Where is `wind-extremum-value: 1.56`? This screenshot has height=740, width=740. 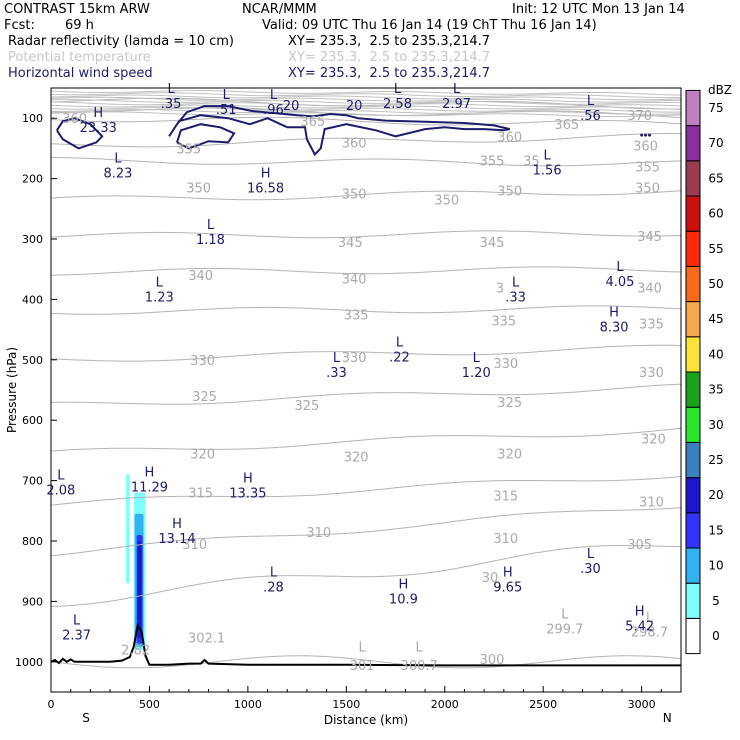
wind-extremum-value: 1.56 is located at coordinates (547, 171).